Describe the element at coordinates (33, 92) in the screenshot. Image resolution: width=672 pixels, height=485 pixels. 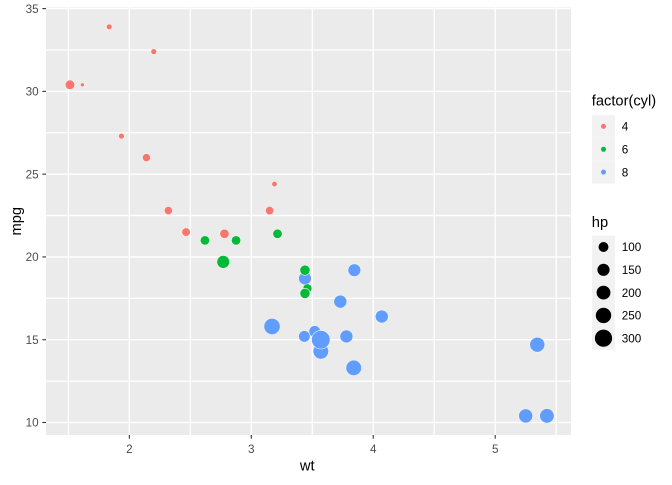
I see `svg-text: 30` at that location.